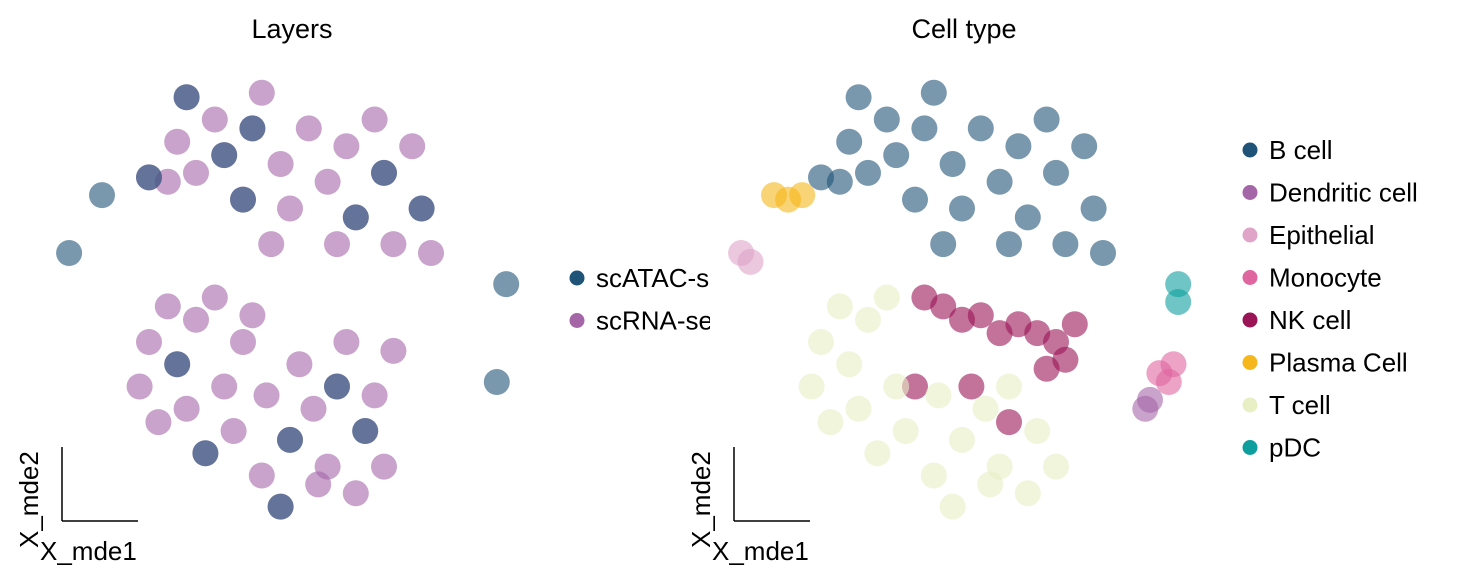 The width and height of the screenshot is (1460, 584). I want to click on legend-label: Plasma Cell, so click(1338, 363).